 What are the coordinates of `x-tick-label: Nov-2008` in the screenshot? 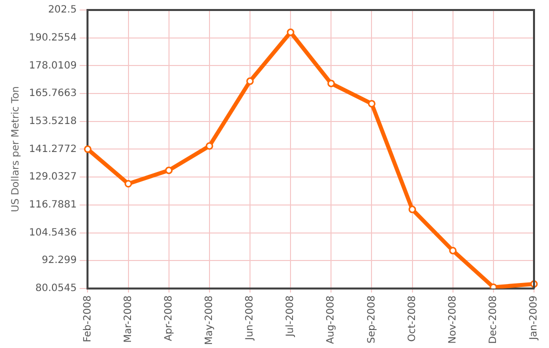 It's located at (452, 319).